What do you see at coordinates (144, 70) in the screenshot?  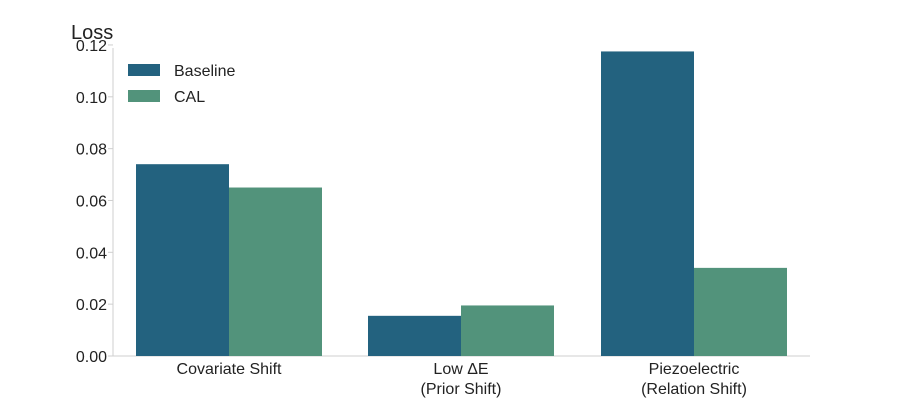 I see `legend-swatch-baseline` at bounding box center [144, 70].